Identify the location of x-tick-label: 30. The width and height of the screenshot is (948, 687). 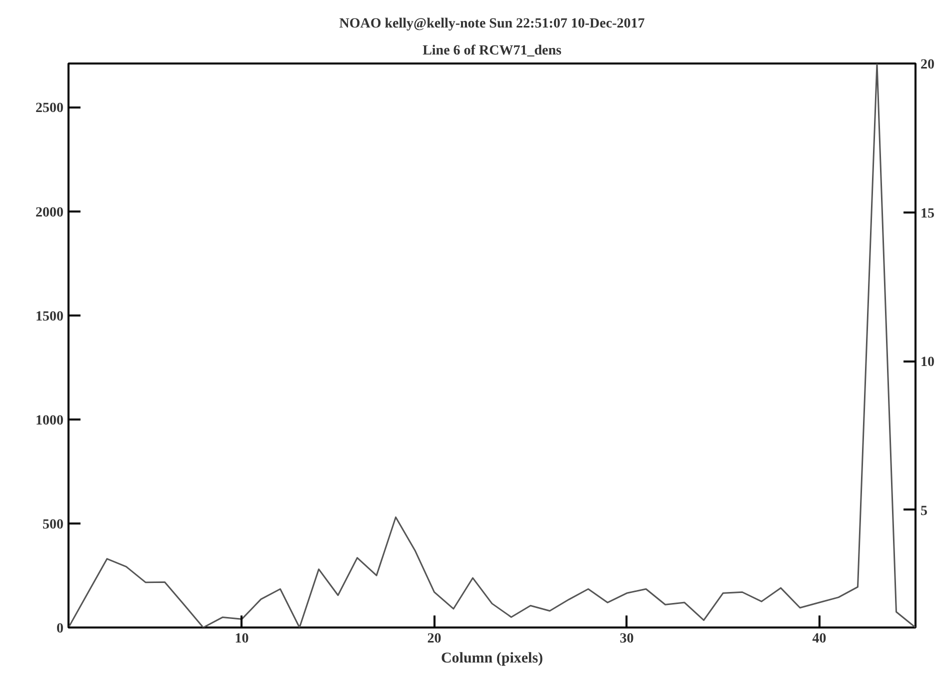
(627, 639).